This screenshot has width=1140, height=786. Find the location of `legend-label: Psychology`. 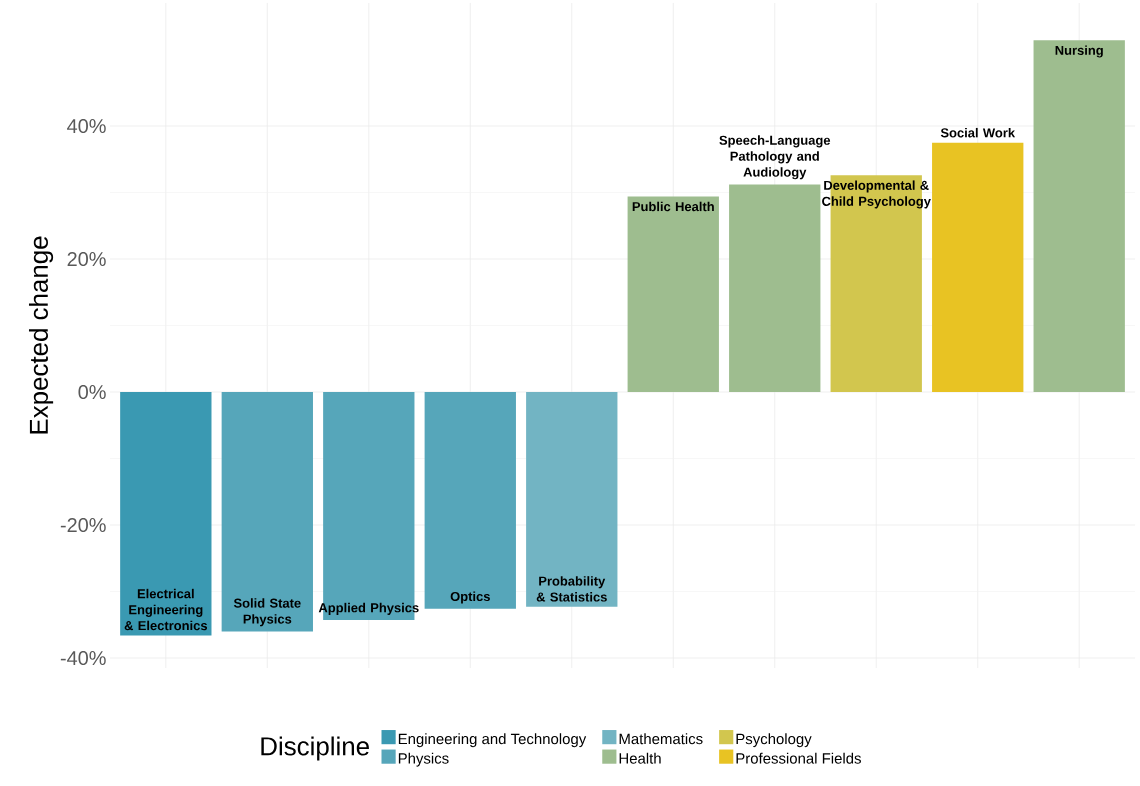

legend-label: Psychology is located at coordinates (774, 740).